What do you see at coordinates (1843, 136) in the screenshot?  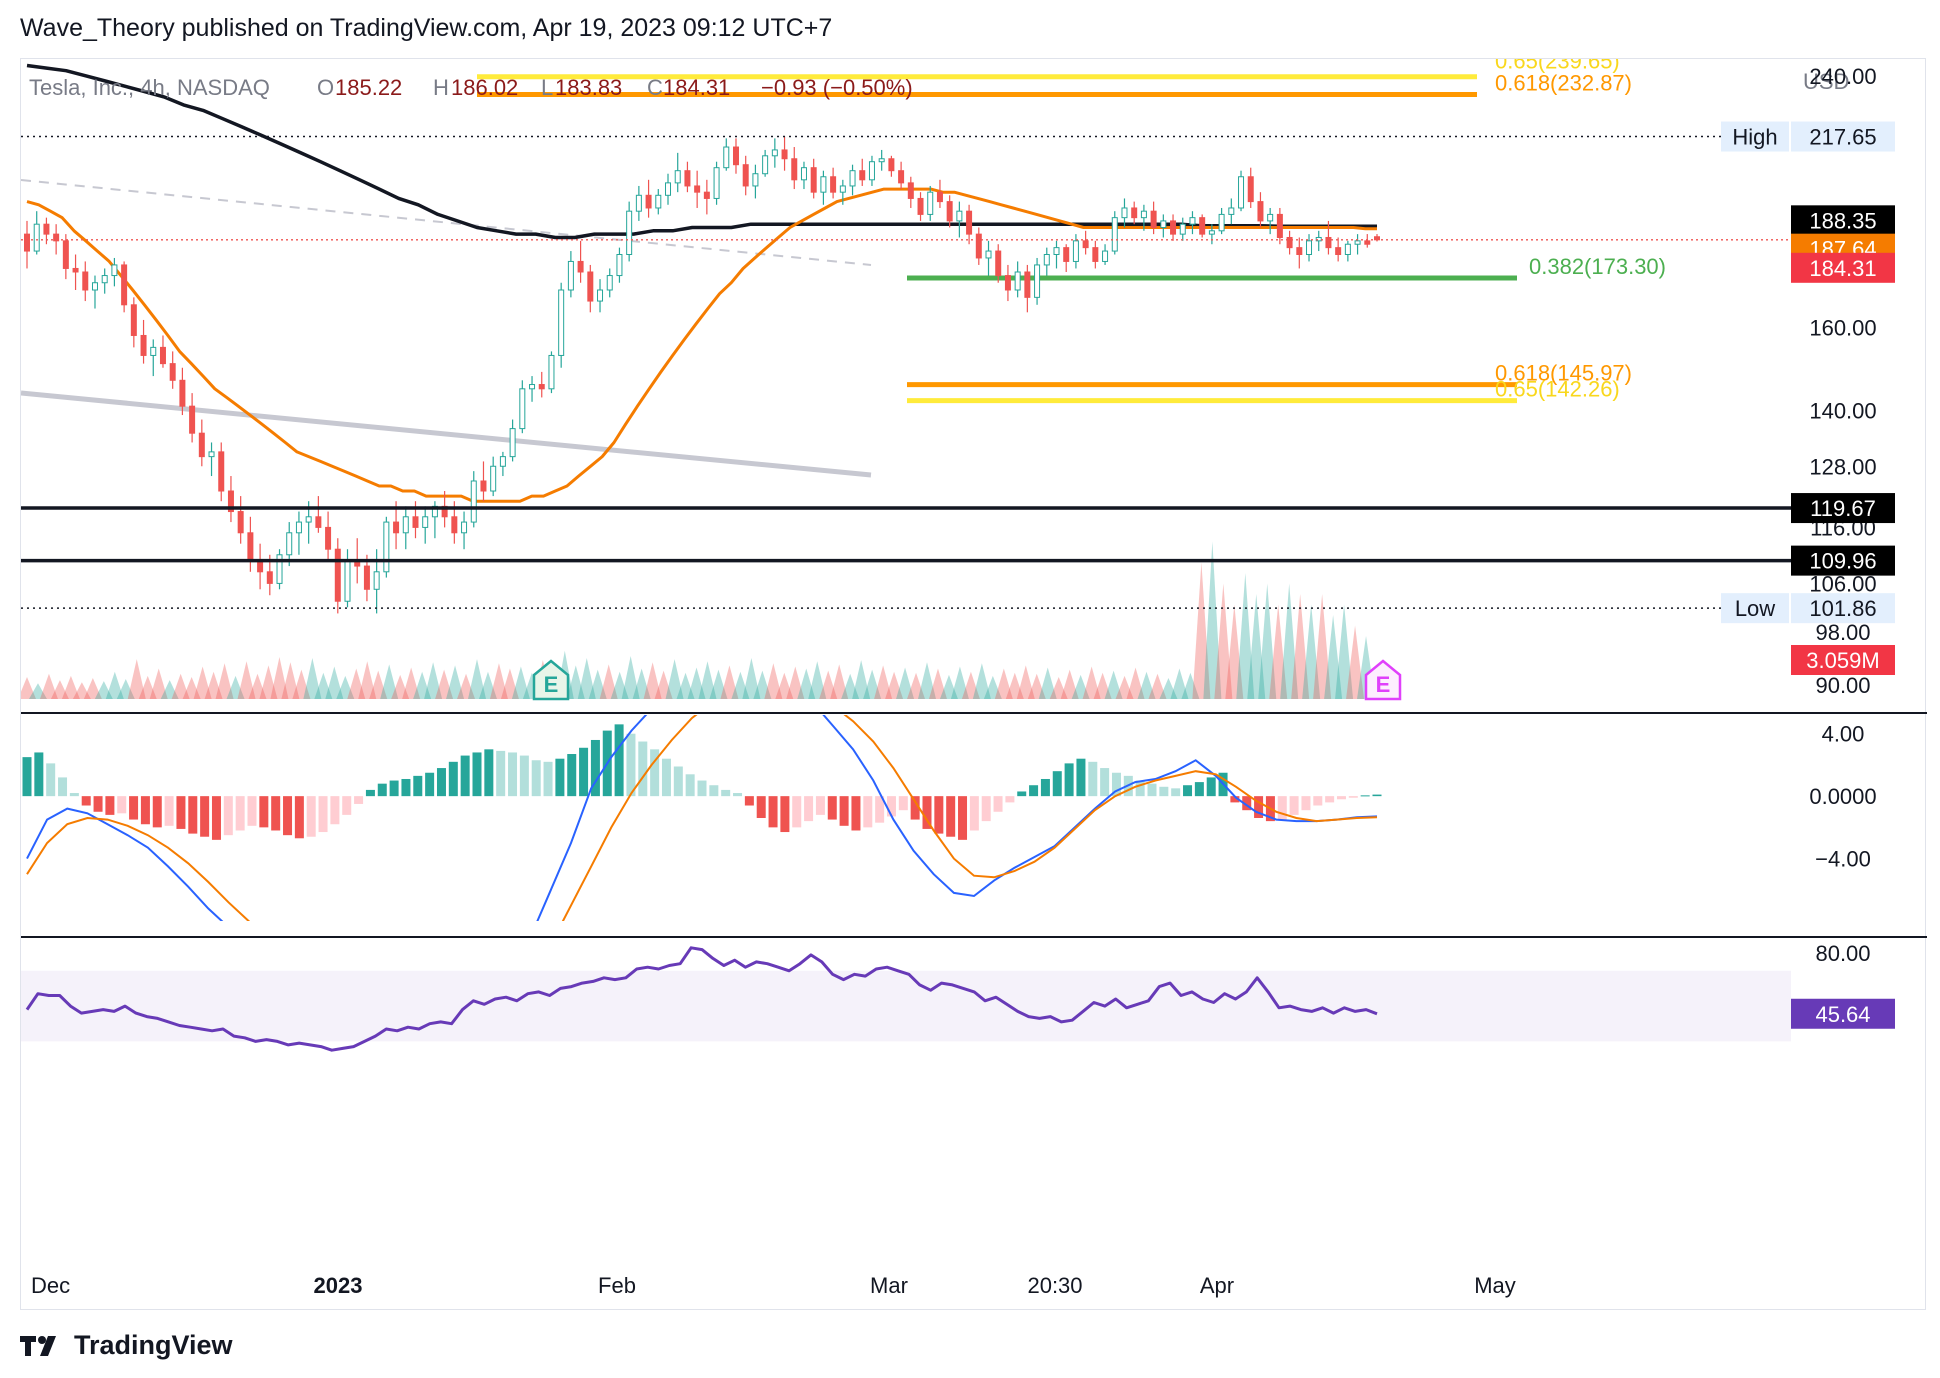 I see `high-price-tag-bg` at bounding box center [1843, 136].